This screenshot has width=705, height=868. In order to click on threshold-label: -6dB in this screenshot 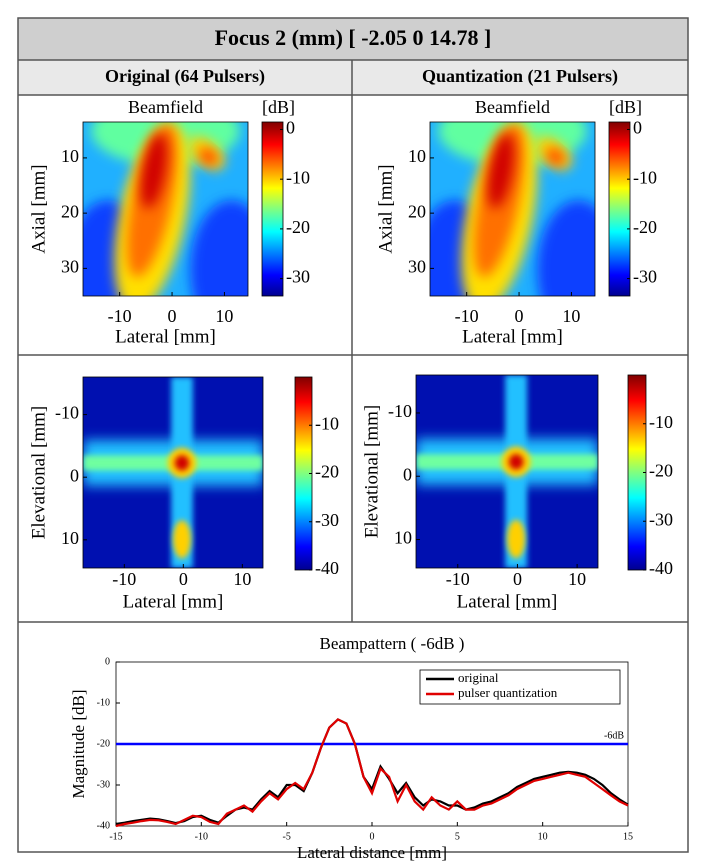, I will do `click(614, 735)`.